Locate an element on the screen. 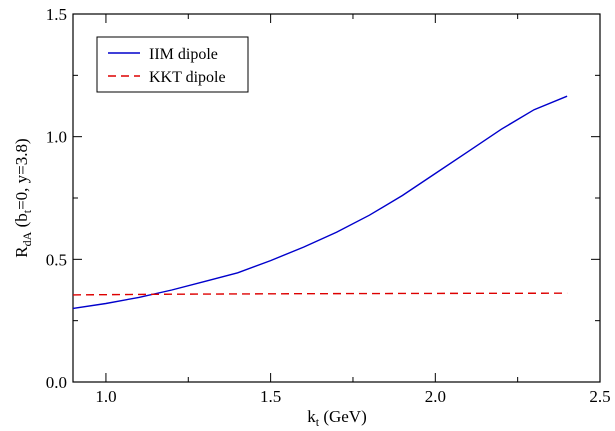 This screenshot has height=431, width=615. y-tick-label: 0.0 is located at coordinates (56, 382).